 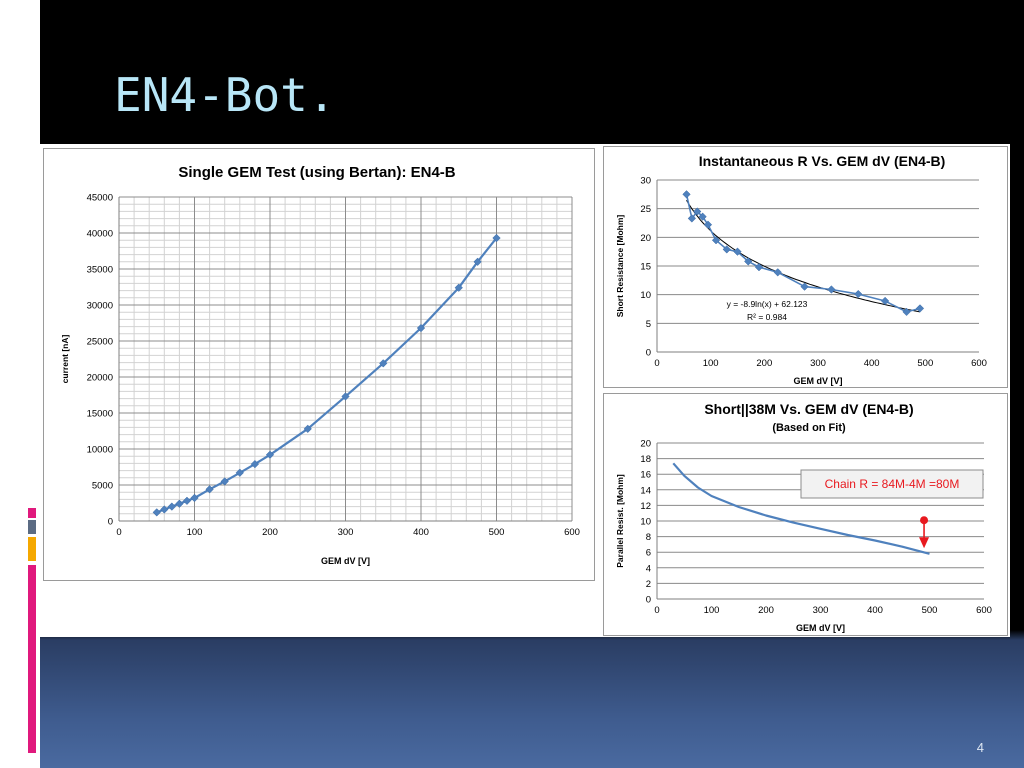 What do you see at coordinates (645, 506) in the screenshot?
I see `y-tick-label: 12` at bounding box center [645, 506].